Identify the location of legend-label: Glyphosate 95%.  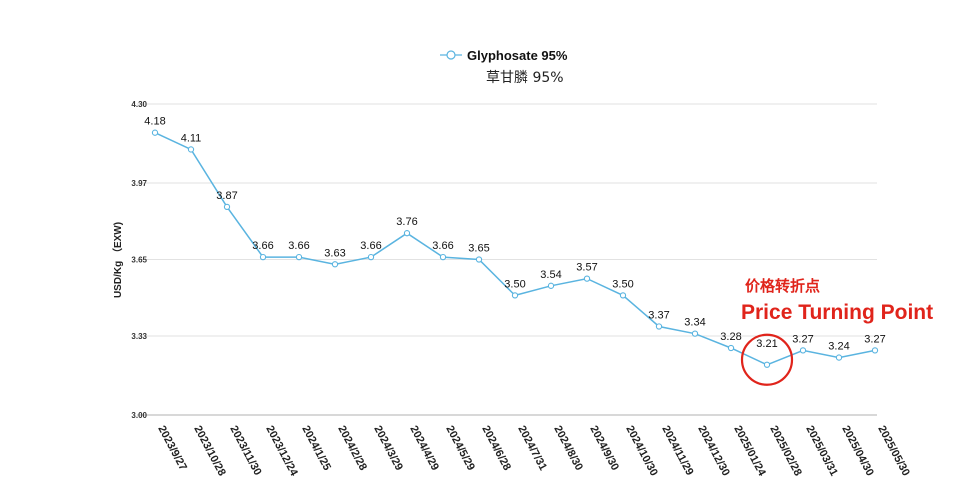
(517, 55).